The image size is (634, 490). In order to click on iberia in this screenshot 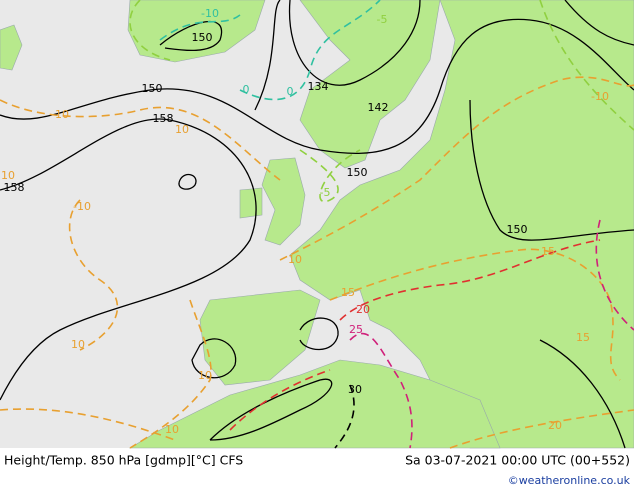, I will do `click(260, 337)`.